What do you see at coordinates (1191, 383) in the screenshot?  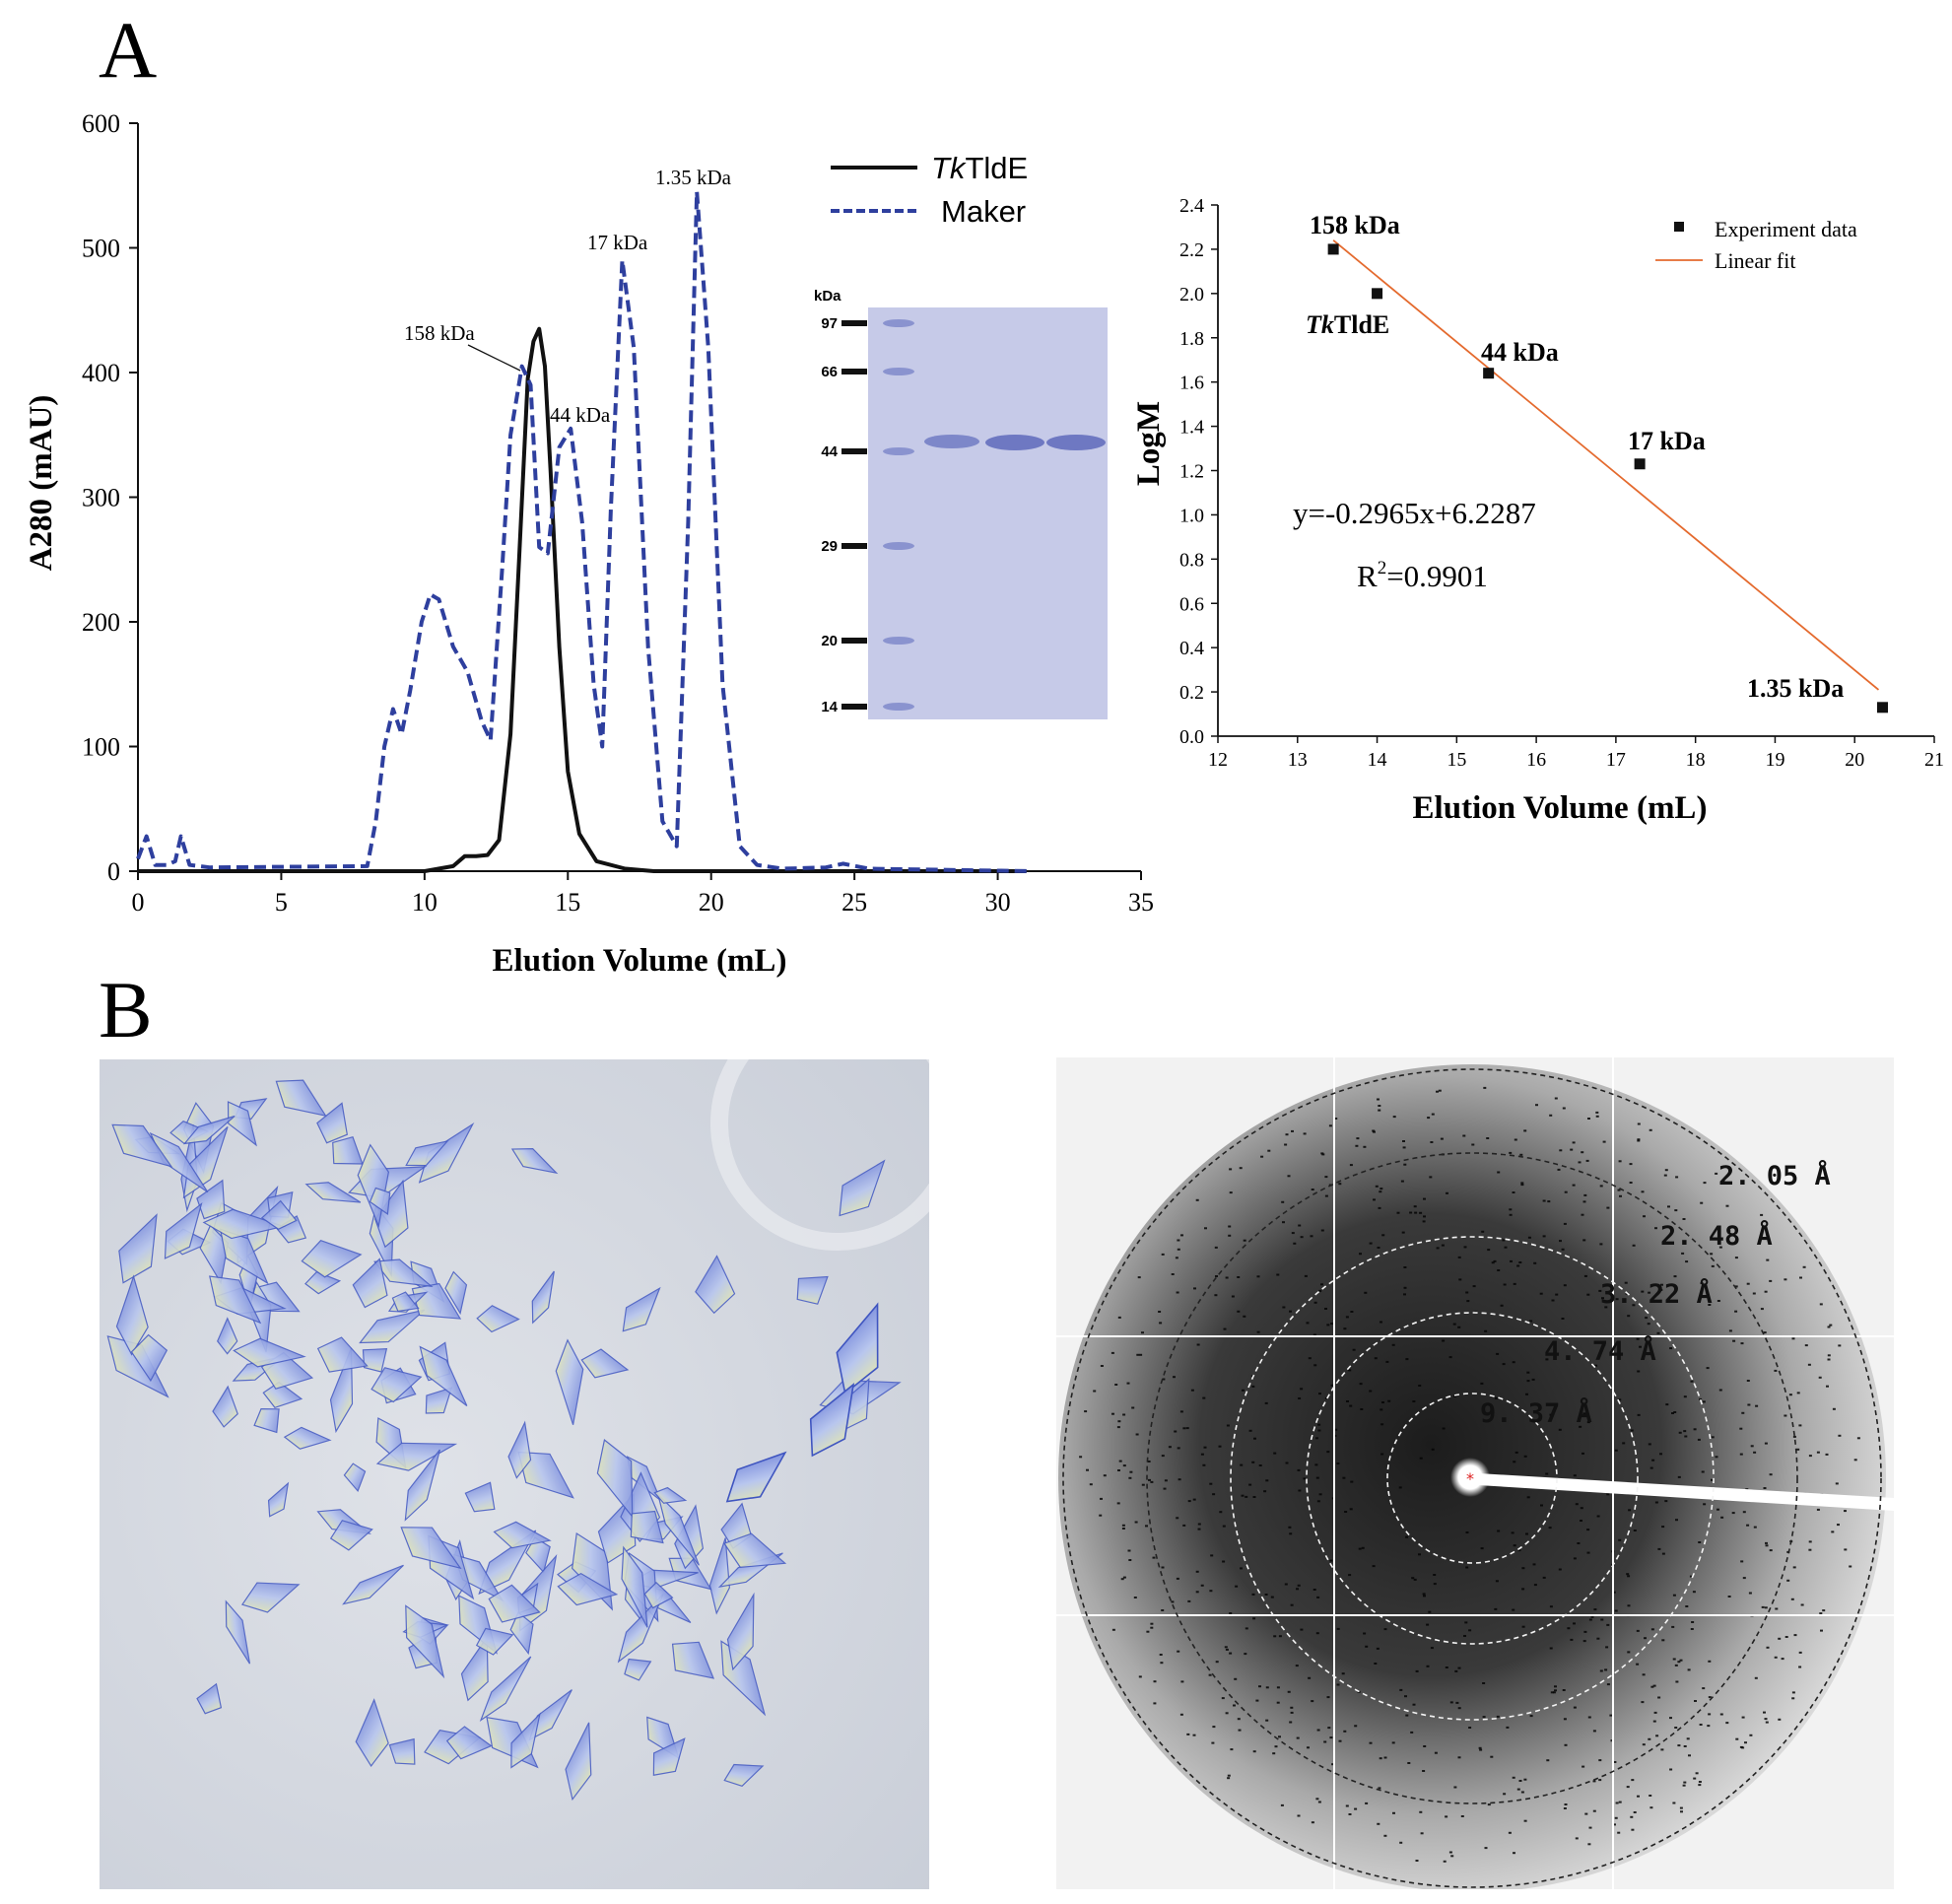 I see `y-tick-label: 1.6` at bounding box center [1191, 383].